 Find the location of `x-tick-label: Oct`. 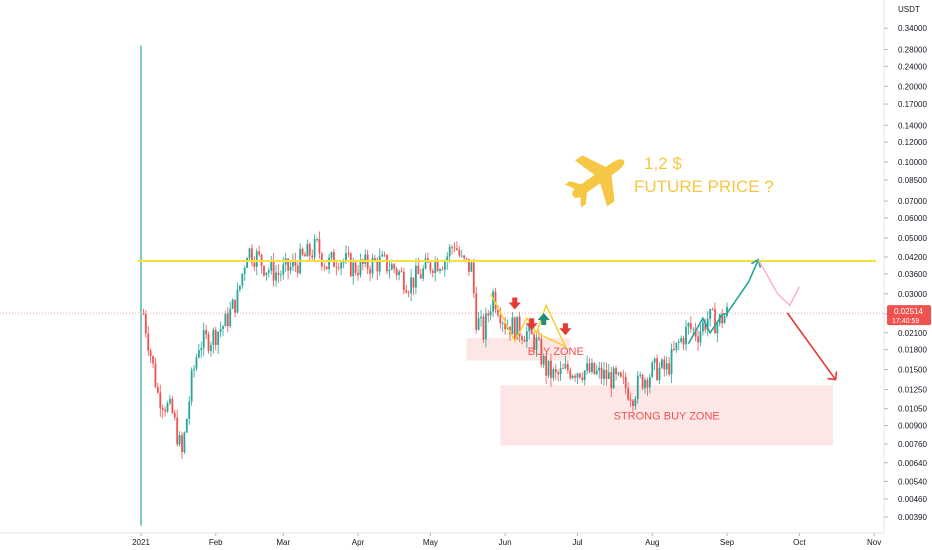

x-tick-label: Oct is located at coordinates (799, 542).